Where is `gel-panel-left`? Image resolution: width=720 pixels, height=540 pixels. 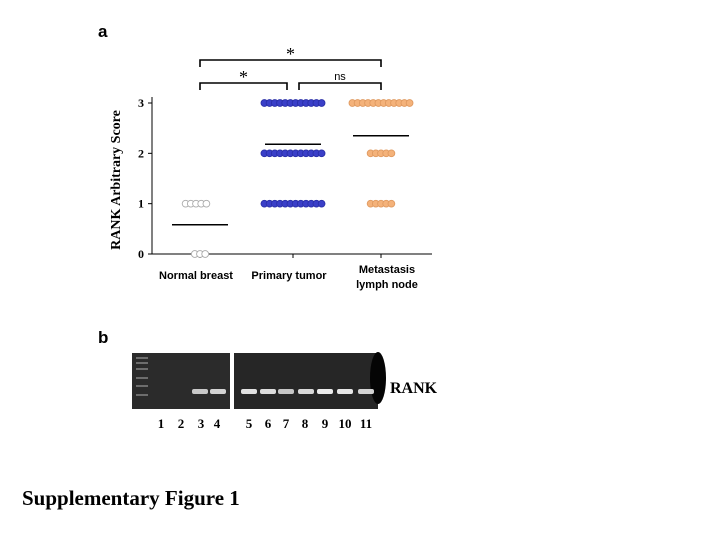 gel-panel-left is located at coordinates (181, 381).